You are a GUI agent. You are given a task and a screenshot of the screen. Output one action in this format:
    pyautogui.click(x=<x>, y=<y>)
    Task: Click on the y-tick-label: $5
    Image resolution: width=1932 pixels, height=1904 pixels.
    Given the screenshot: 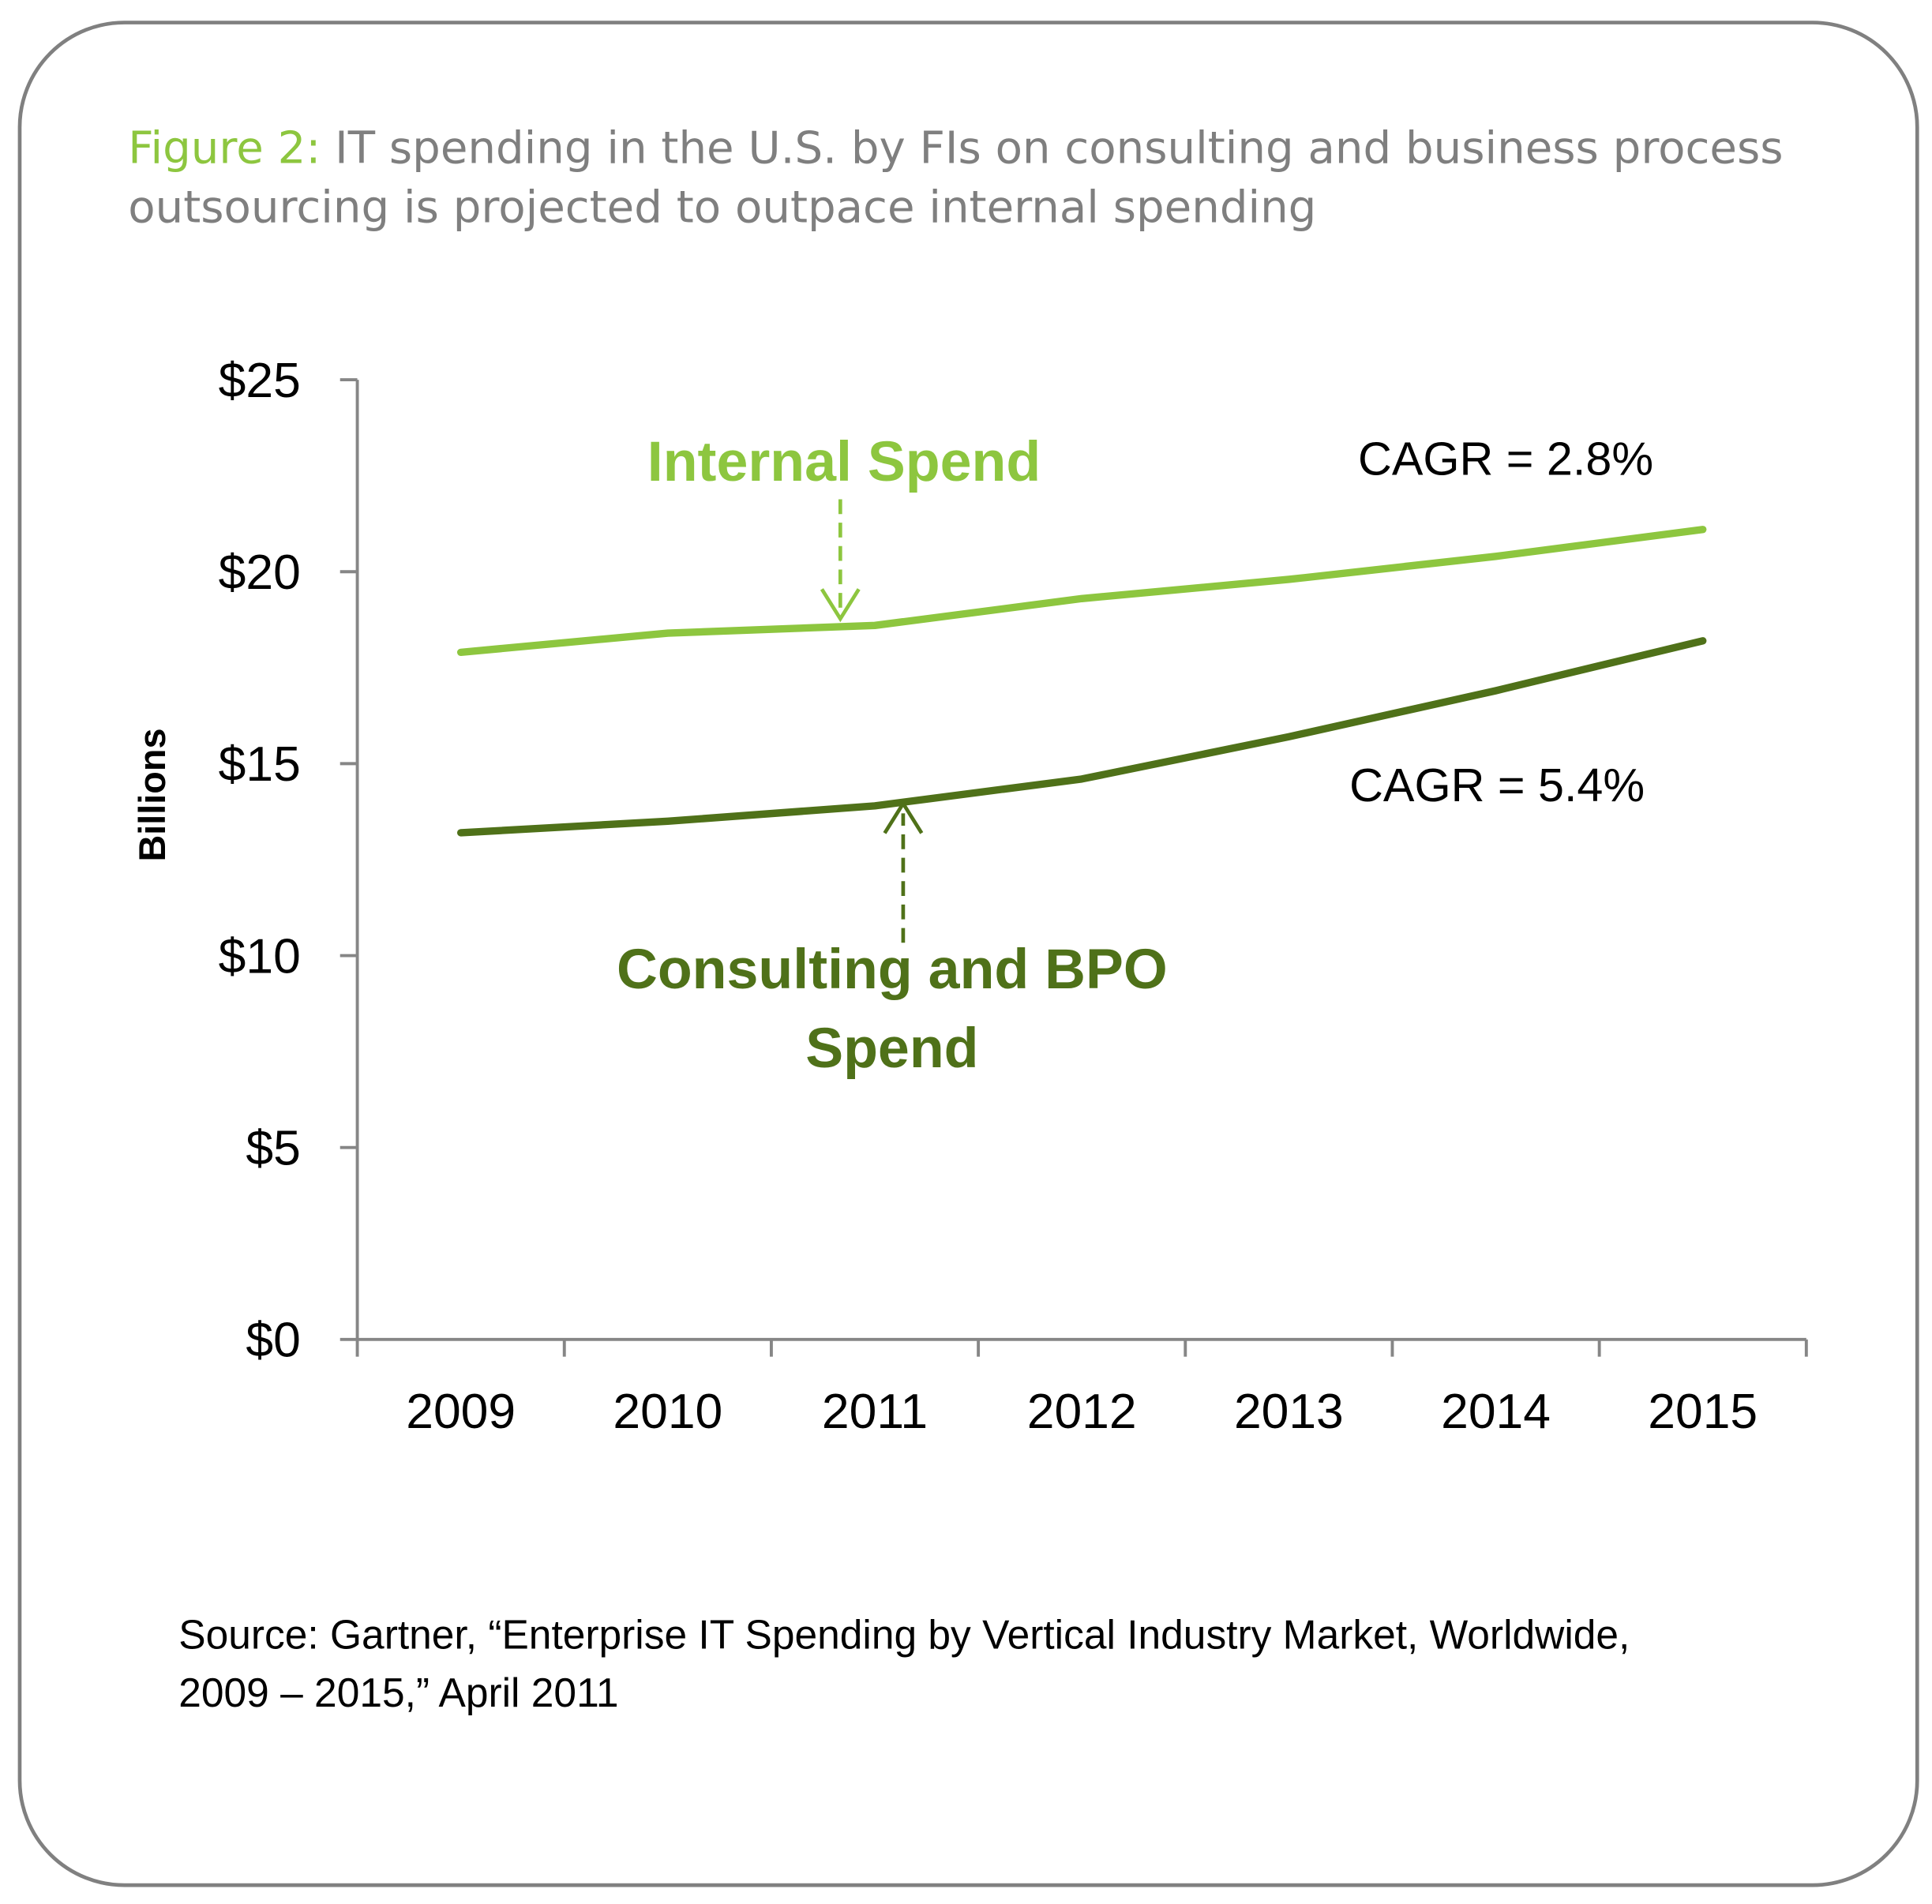 What is the action you would take?
    pyautogui.click(x=273, y=1148)
    